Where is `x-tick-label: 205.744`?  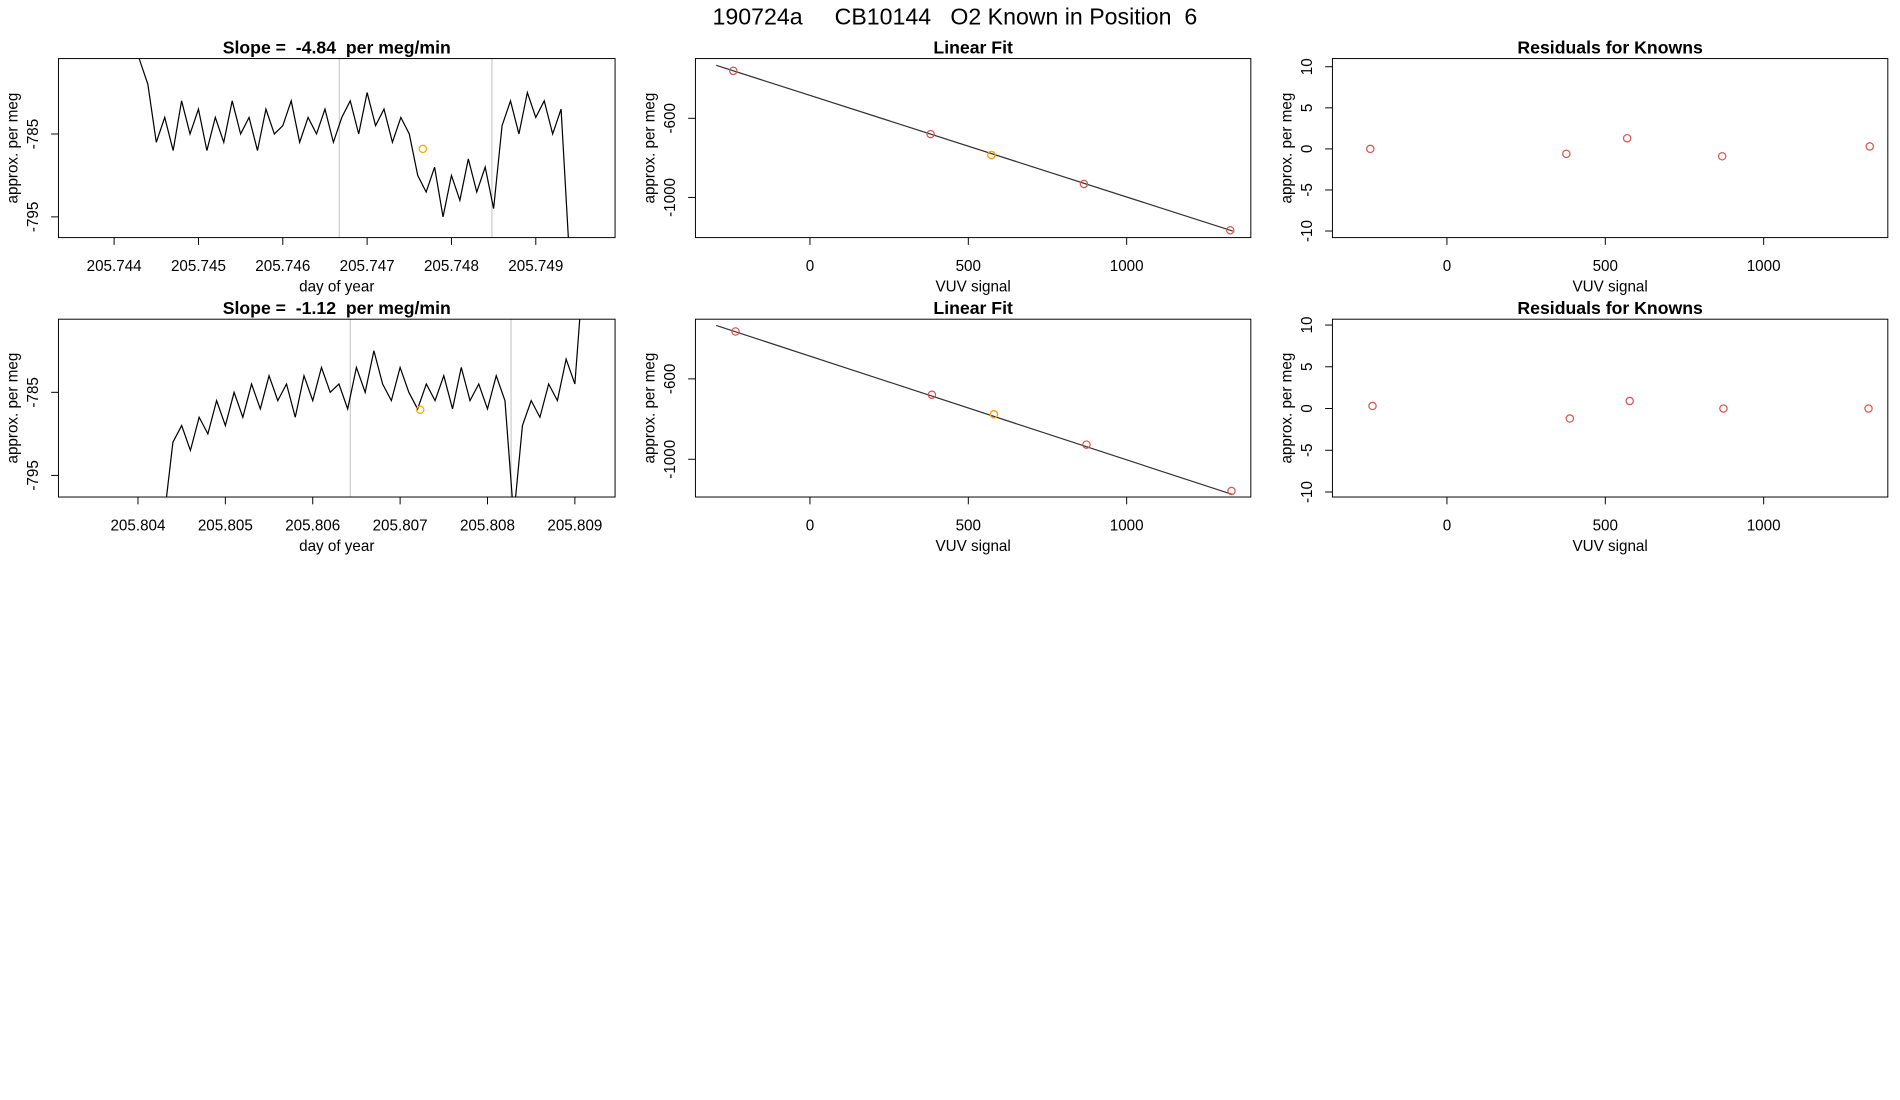 x-tick-label: 205.744 is located at coordinates (115, 266).